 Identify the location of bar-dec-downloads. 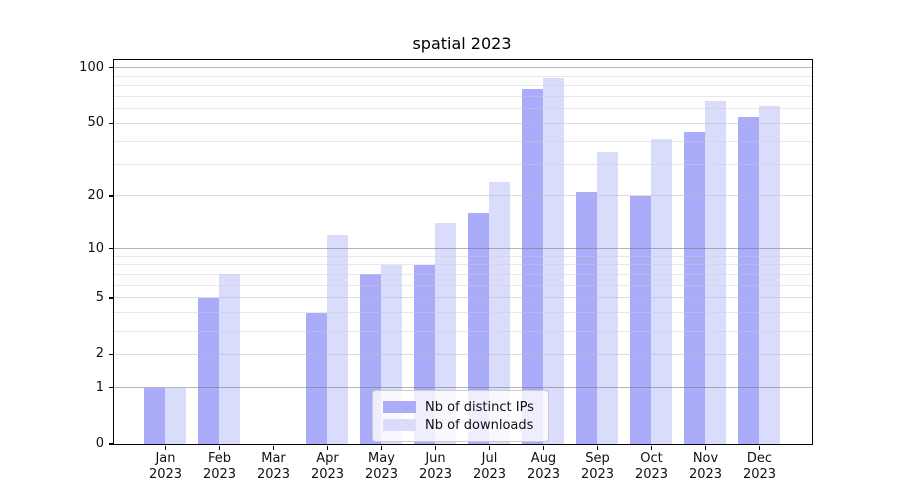
(769, 275).